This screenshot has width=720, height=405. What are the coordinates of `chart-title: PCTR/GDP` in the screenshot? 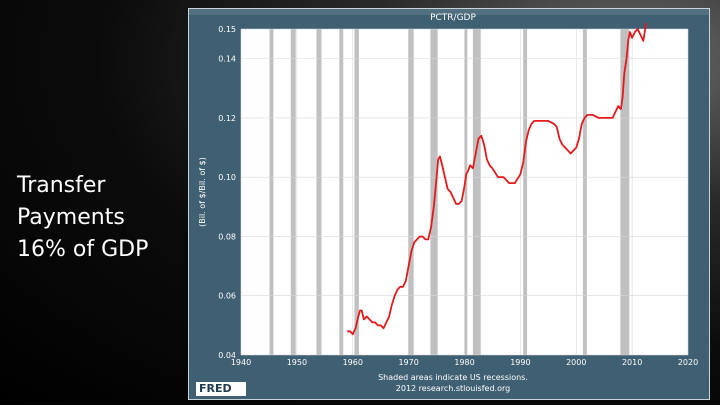 It's located at (453, 18).